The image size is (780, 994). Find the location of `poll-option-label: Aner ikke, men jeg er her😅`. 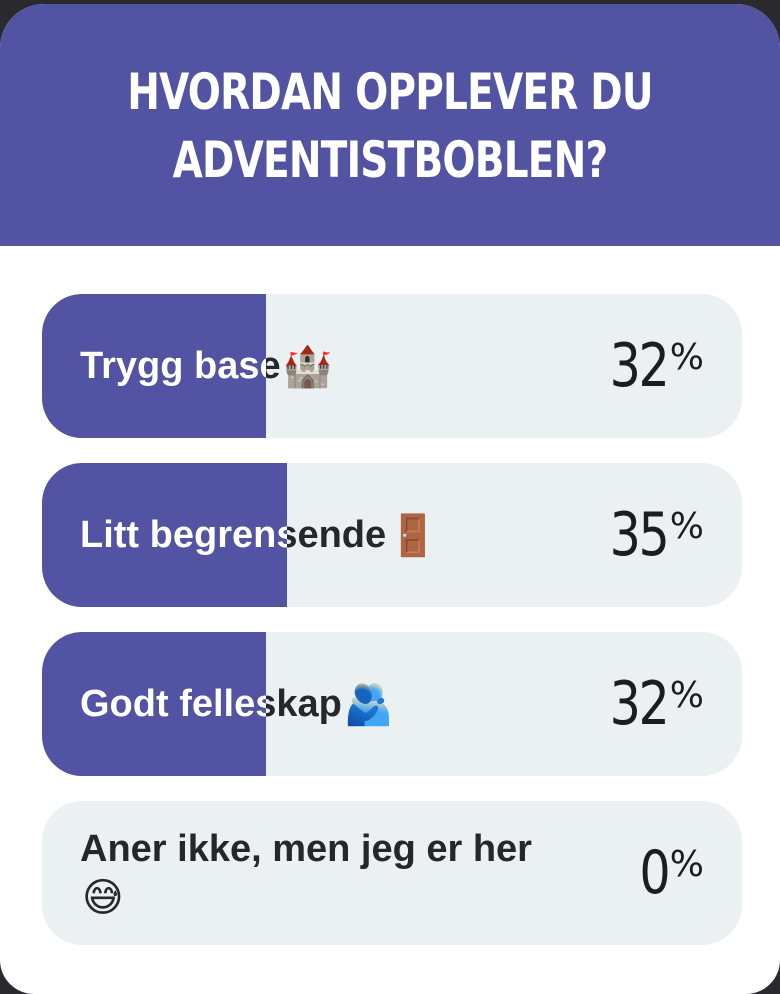

poll-option-label: Aner ikke, men jeg er her😅 is located at coordinates (306, 874).